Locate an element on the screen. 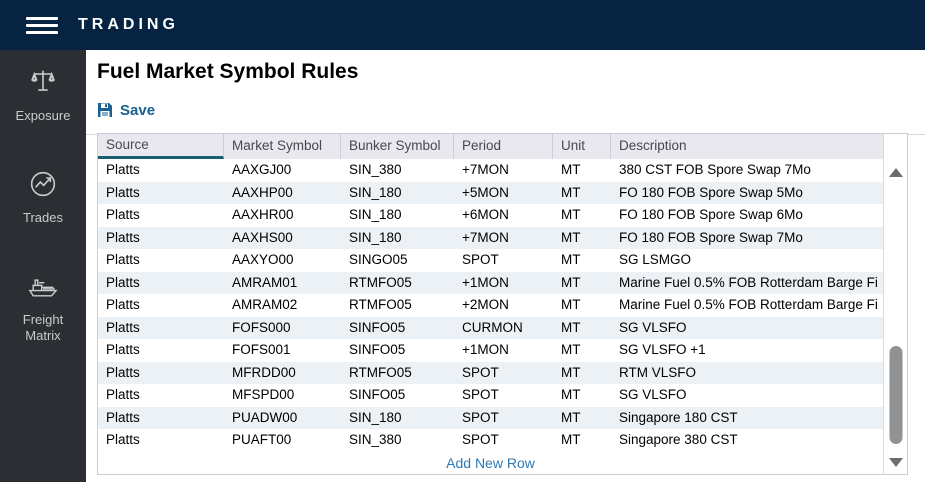 The height and width of the screenshot is (482, 925). column-header-bunker-symbol: Bunker Symbol is located at coordinates (397, 146).